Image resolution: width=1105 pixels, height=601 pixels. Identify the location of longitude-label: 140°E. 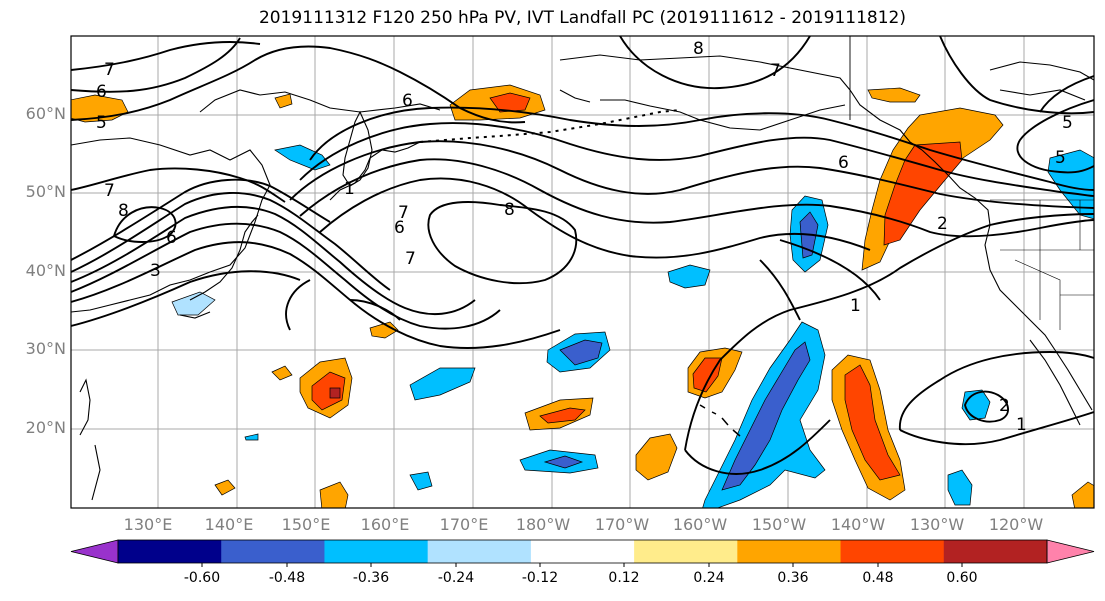
(229, 524).